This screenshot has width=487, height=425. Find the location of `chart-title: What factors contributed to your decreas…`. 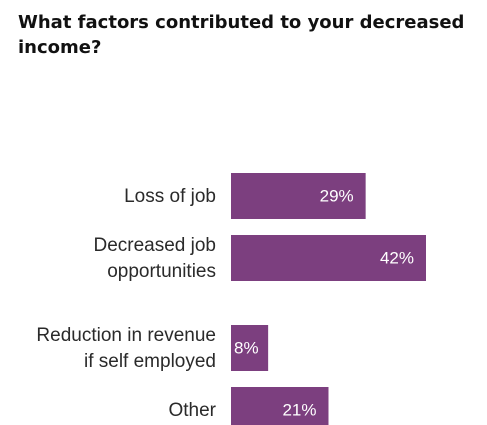

chart-title: What factors contributed to your decreas… is located at coordinates (241, 35).